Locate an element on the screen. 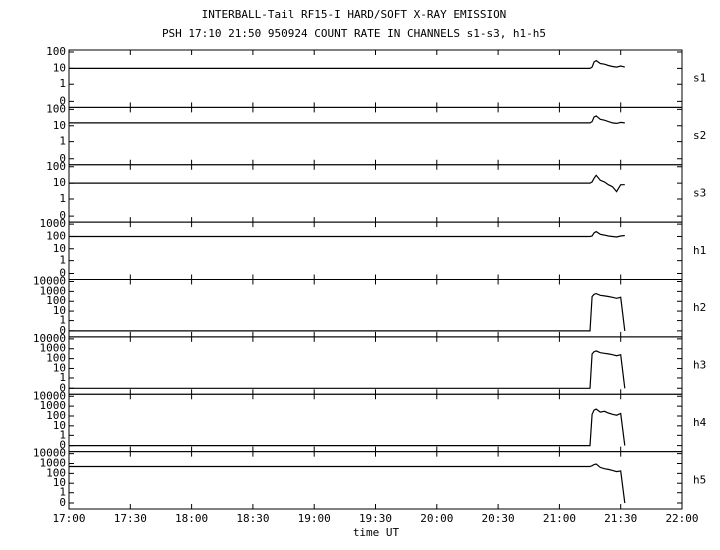 Image resolution: width=720 pixels, height=550 pixels. x-axis-label: time UT is located at coordinates (376, 532).